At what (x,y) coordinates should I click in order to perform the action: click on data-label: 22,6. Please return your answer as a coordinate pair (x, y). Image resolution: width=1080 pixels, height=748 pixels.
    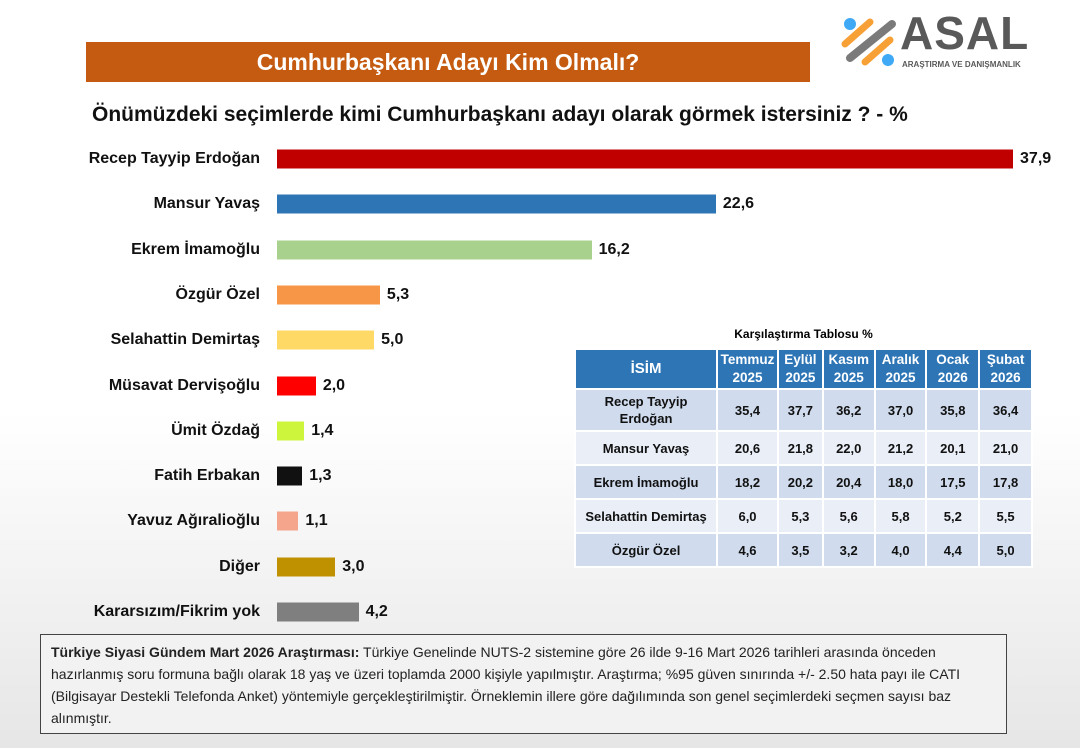
    Looking at the image, I should click on (738, 204).